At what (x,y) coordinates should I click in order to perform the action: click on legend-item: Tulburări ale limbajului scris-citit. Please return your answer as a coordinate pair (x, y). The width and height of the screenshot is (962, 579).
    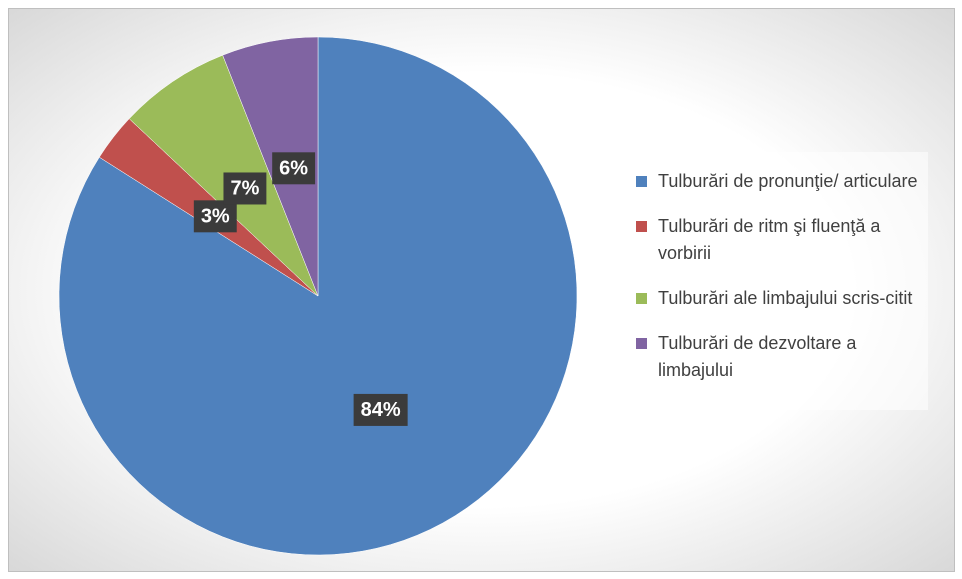
    Looking at the image, I should click on (782, 298).